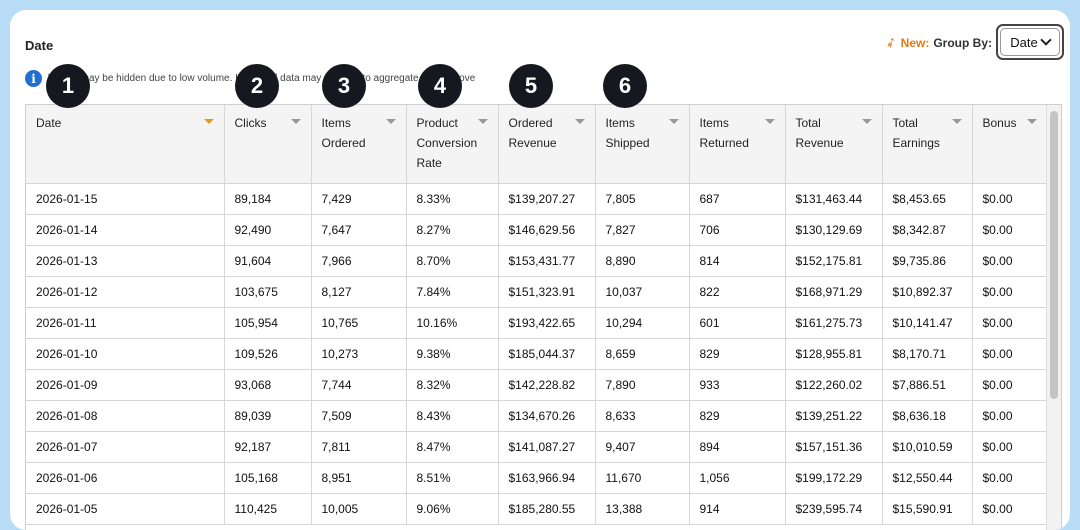  What do you see at coordinates (927, 447) in the screenshot?
I see `table-cell: $10,010.59` at bounding box center [927, 447].